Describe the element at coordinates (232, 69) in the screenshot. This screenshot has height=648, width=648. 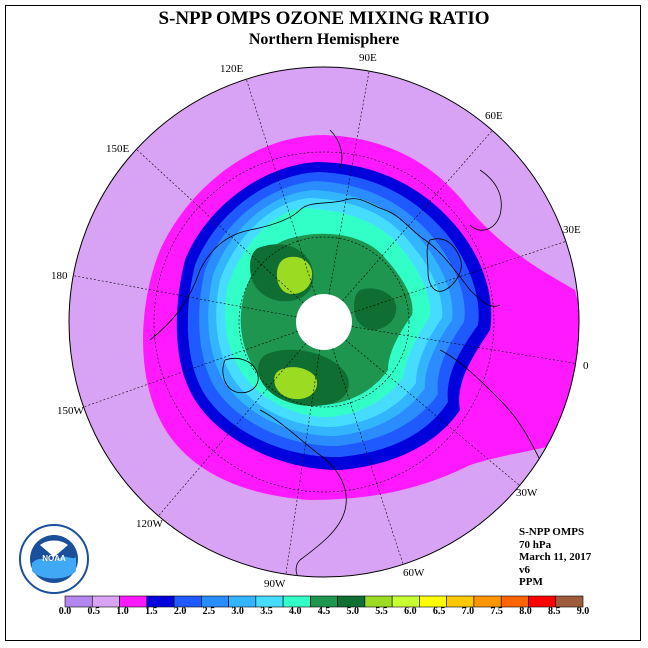
I see `lon-label-120e: 120E` at that location.